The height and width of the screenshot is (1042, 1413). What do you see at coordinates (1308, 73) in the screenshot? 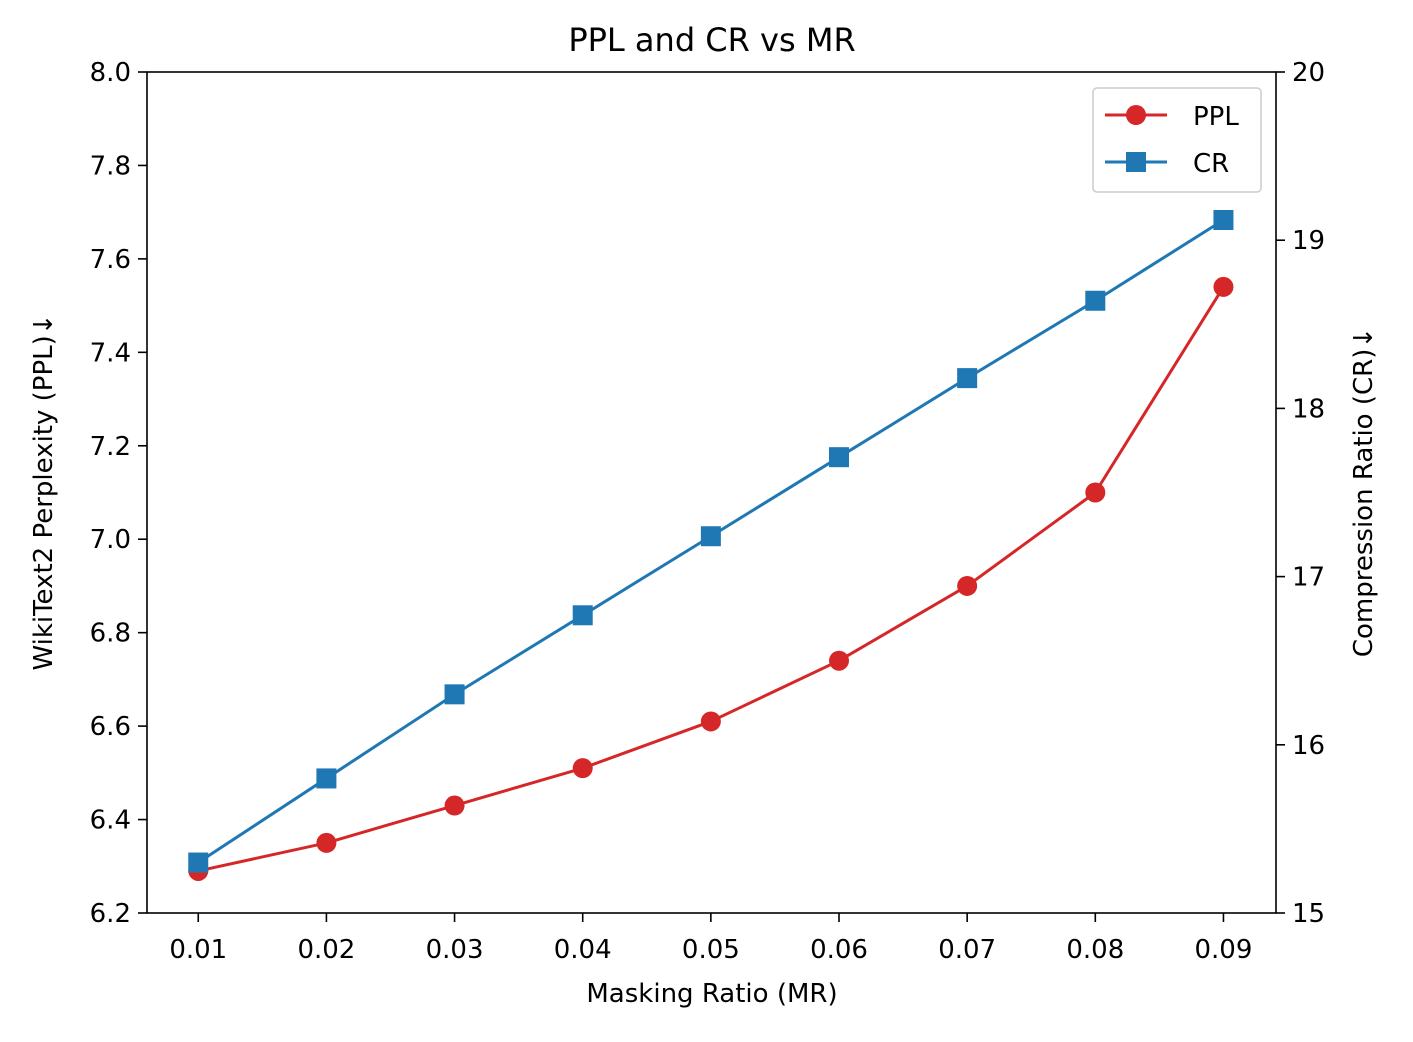
I see `y-right-tick-label: 20` at bounding box center [1308, 73].